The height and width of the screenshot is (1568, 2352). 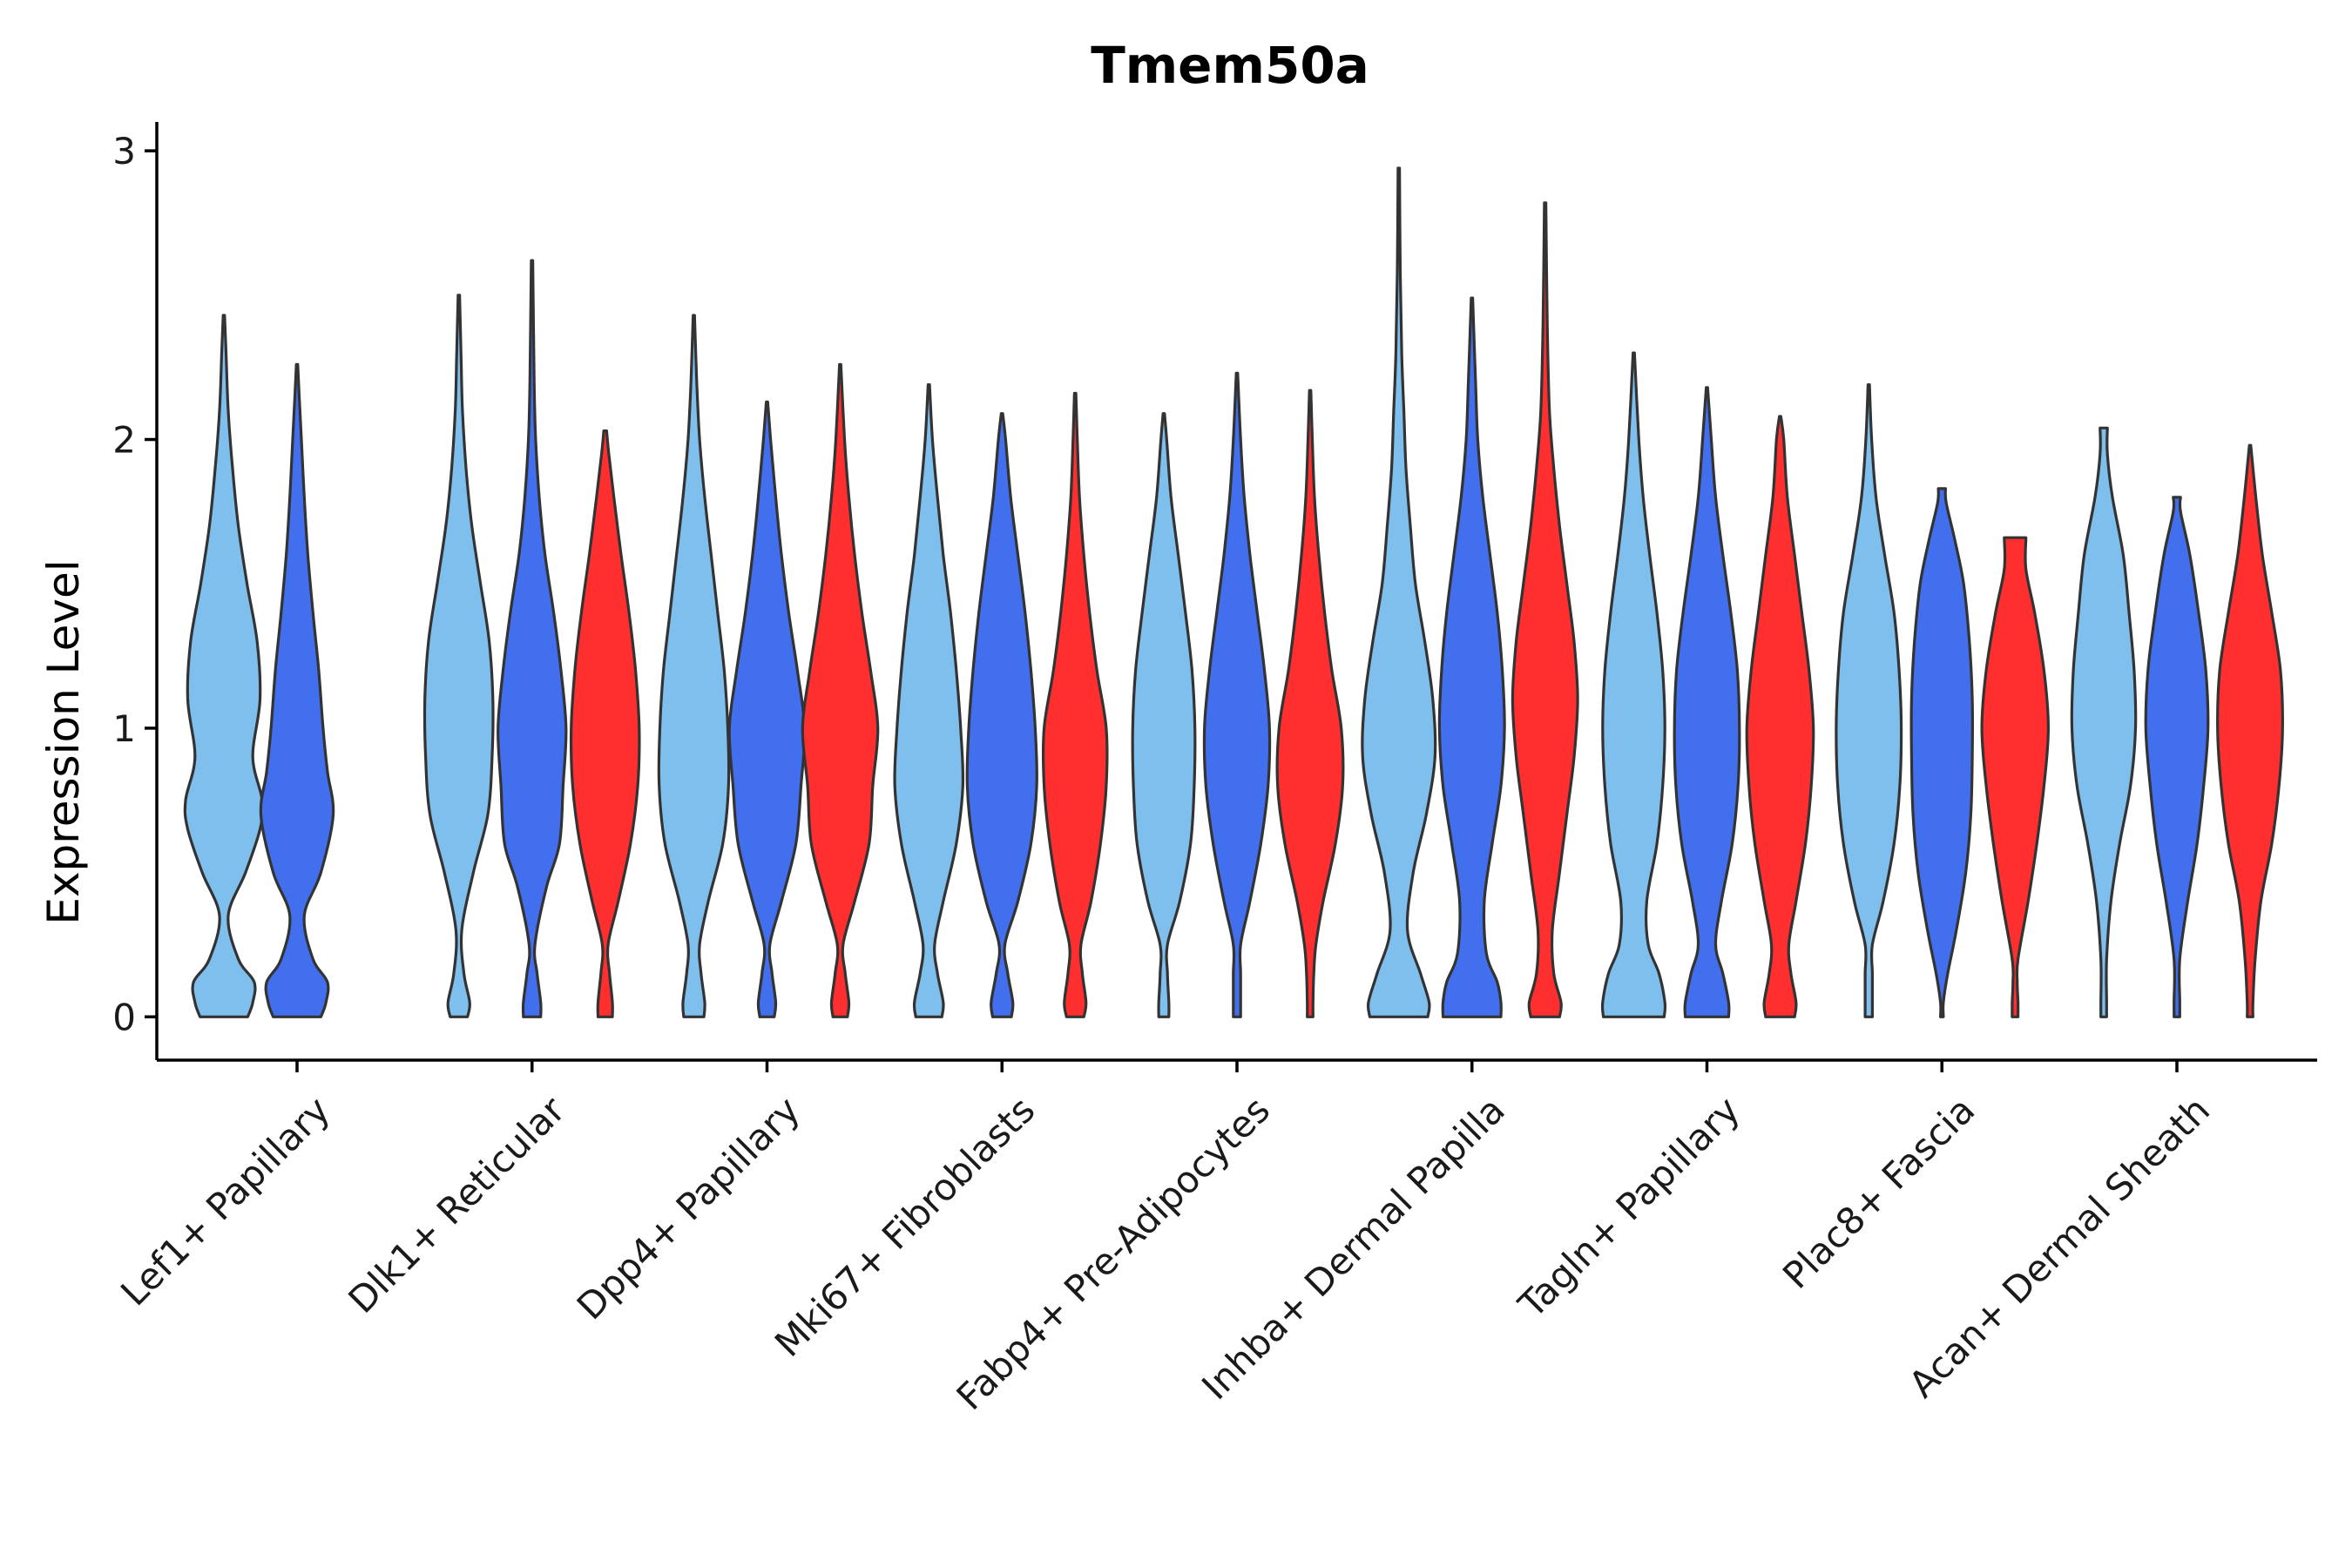 What do you see at coordinates (1230, 66) in the screenshot?
I see `chart-title: Tmem50a` at bounding box center [1230, 66].